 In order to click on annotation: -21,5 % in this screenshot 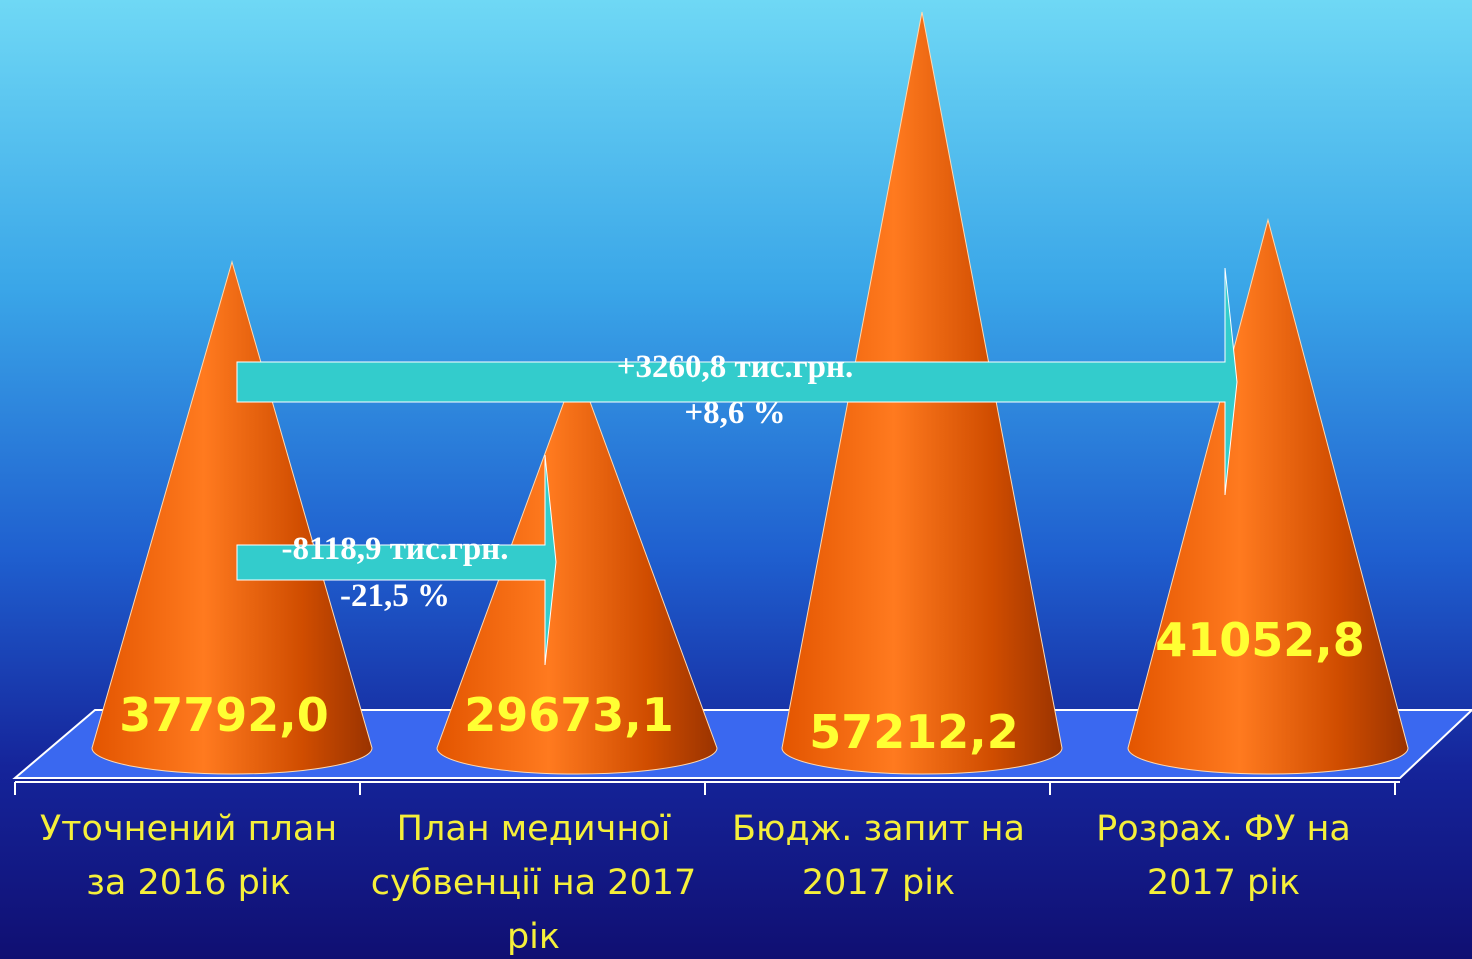, I will do `click(395, 596)`.